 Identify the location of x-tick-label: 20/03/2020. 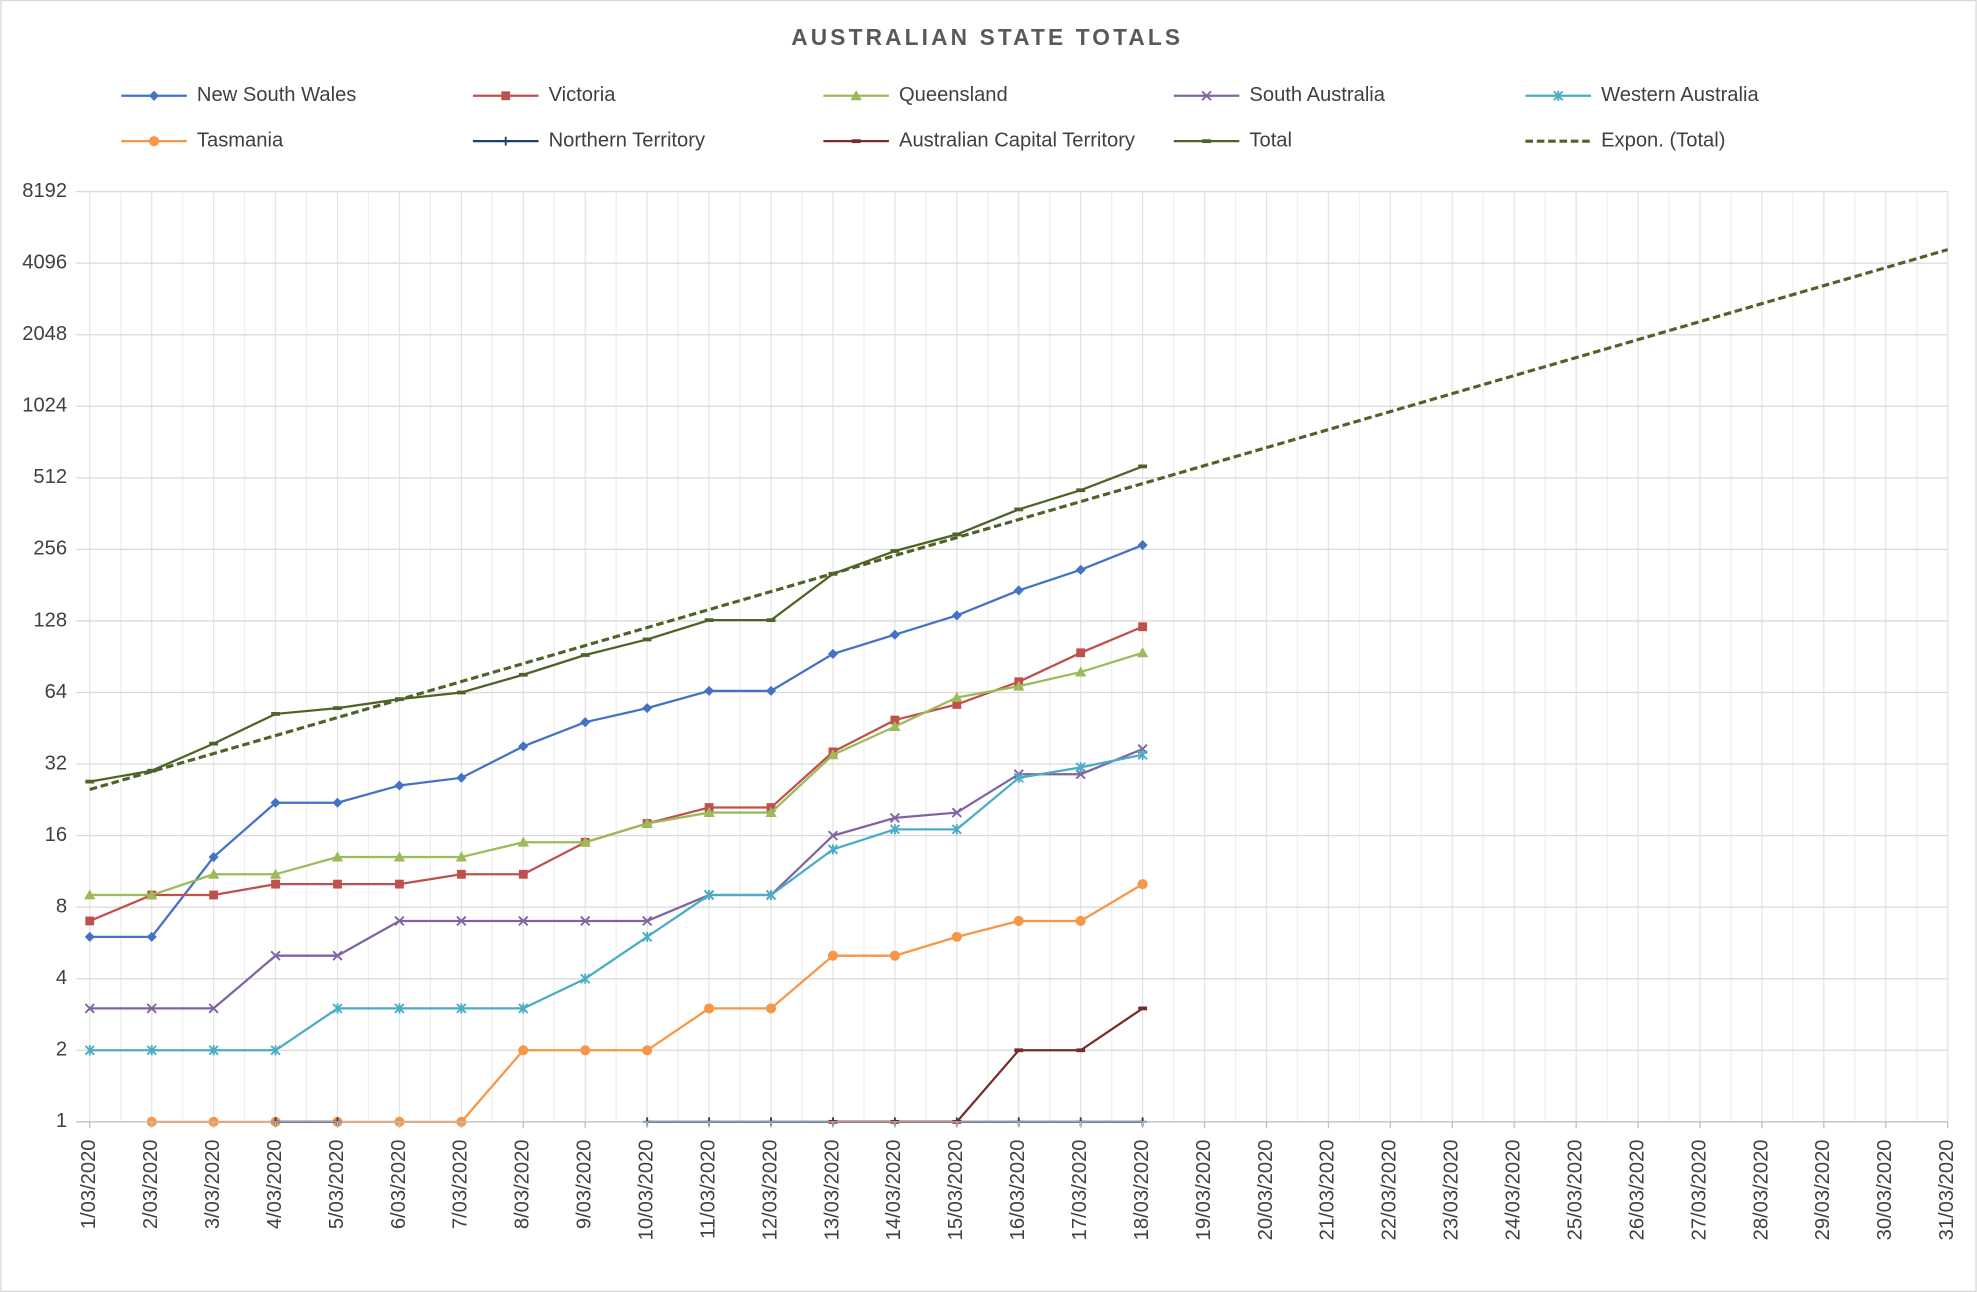
(1266, 1189).